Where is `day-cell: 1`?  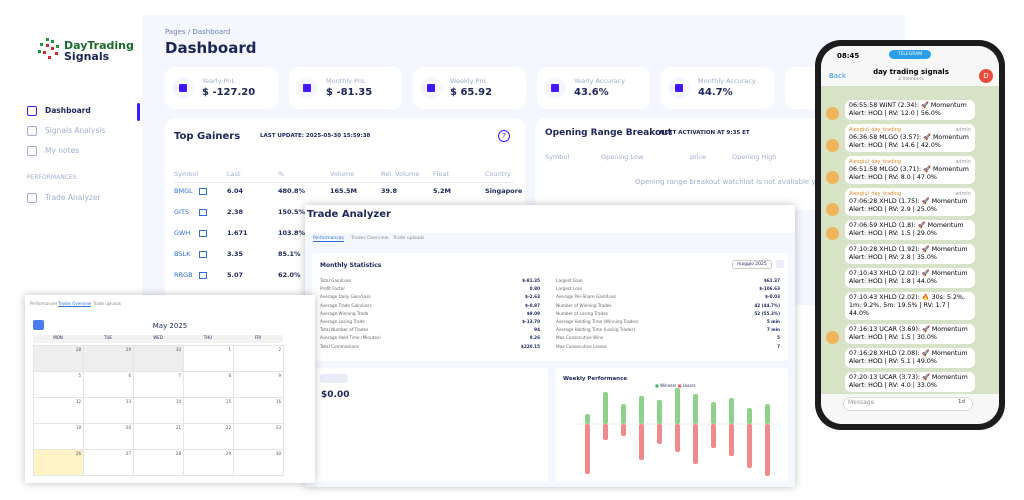 day-cell: 1 is located at coordinates (208, 358).